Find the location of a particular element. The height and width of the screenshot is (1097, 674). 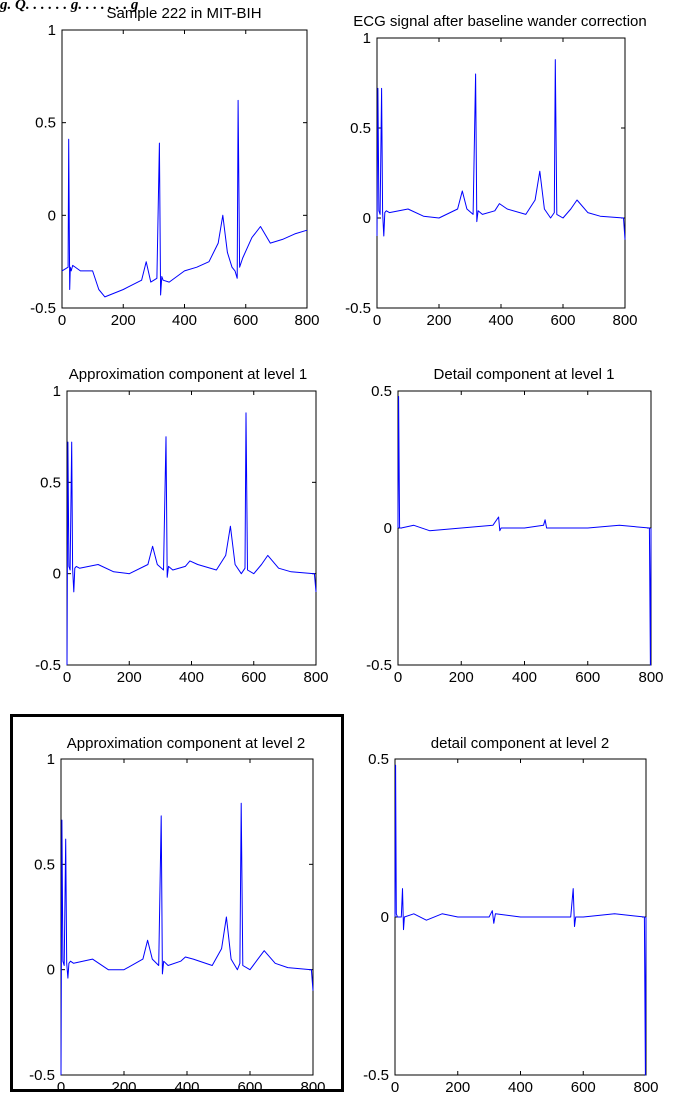

chart-title: Approximation component at level 2 is located at coordinates (186, 743).